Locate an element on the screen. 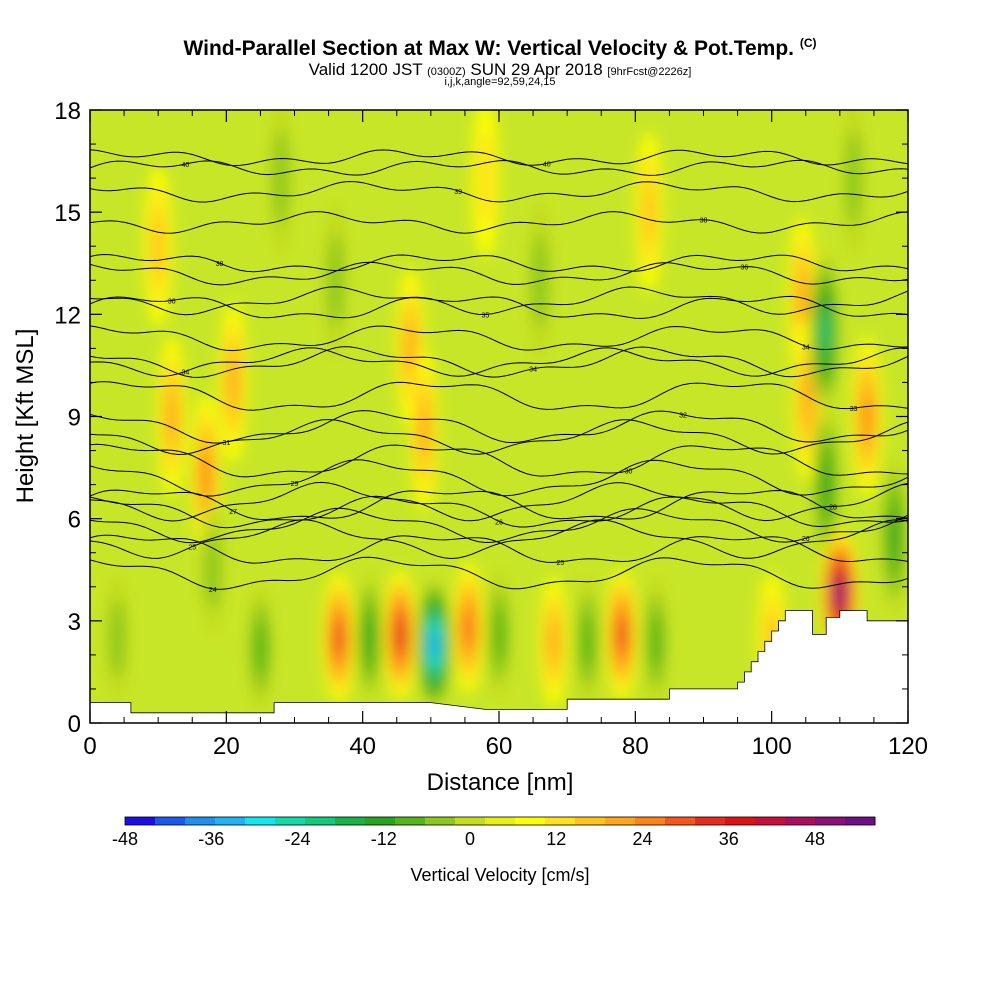 The height and width of the screenshot is (1000, 1000). y-tick-label: 12 is located at coordinates (67, 315).